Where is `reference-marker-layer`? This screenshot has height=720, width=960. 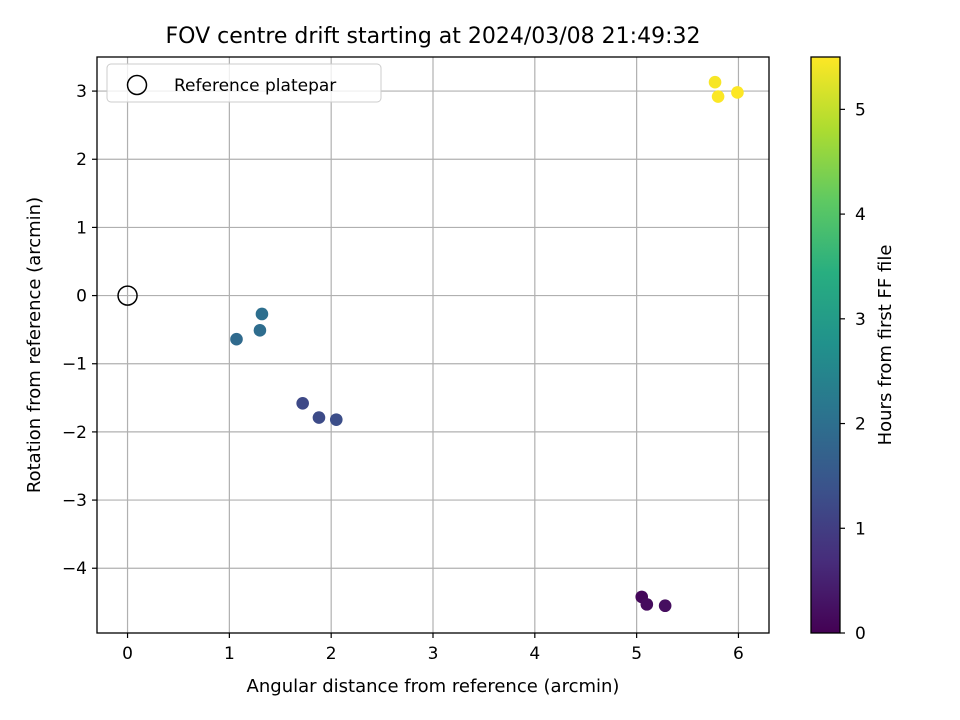
reference-marker-layer is located at coordinates (127, 295).